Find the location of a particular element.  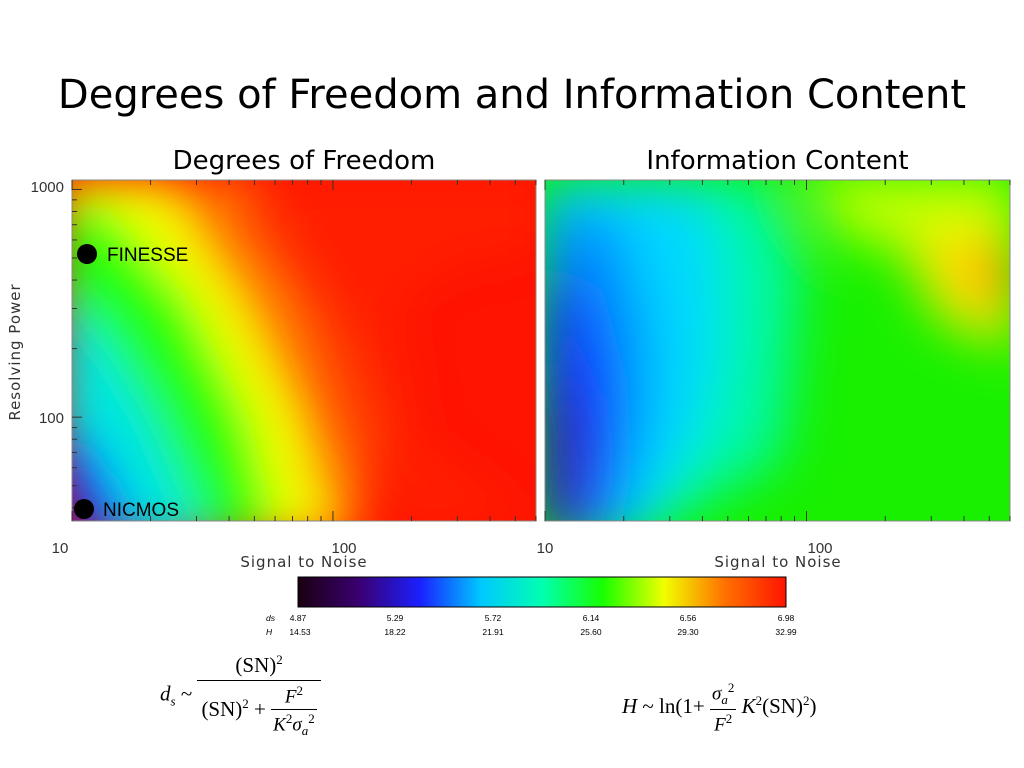

h-sigma: σ is located at coordinates (716, 694).